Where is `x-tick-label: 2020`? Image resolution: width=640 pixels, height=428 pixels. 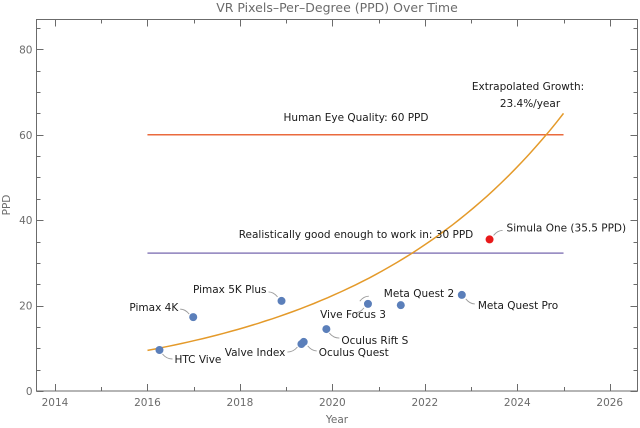
x-tick-label: 2020 is located at coordinates (332, 403).